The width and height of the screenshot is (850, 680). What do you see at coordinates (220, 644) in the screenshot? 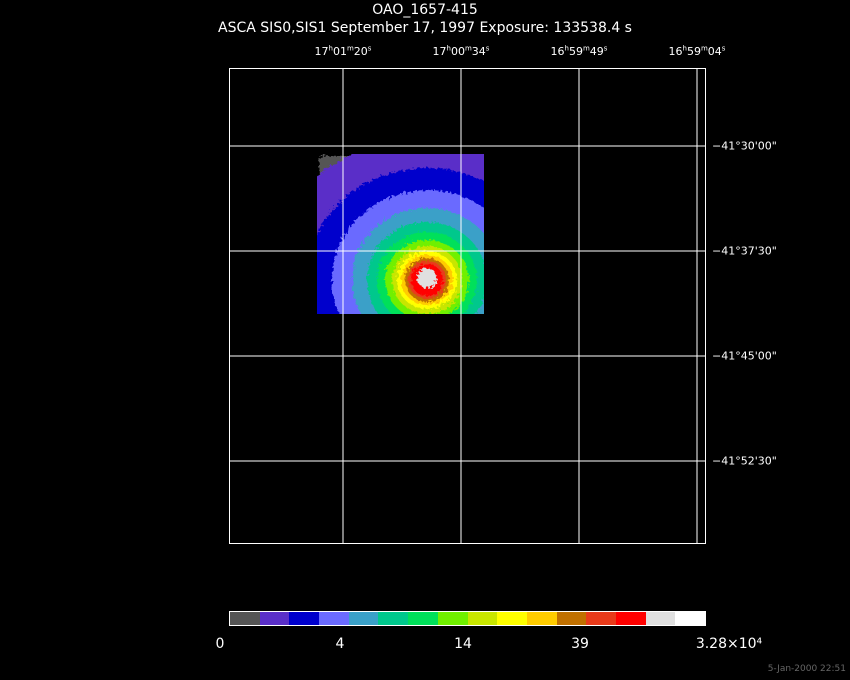
I see `color-scale-tick-label: 0` at bounding box center [220, 644].